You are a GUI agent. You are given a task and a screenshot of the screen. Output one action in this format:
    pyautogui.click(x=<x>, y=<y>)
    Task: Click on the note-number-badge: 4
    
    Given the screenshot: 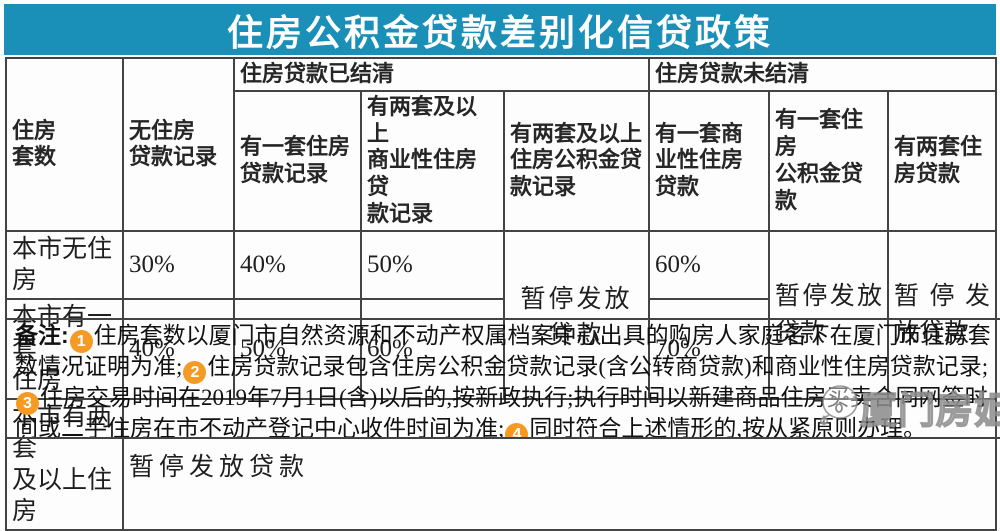 What is the action you would take?
    pyautogui.click(x=517, y=430)
    